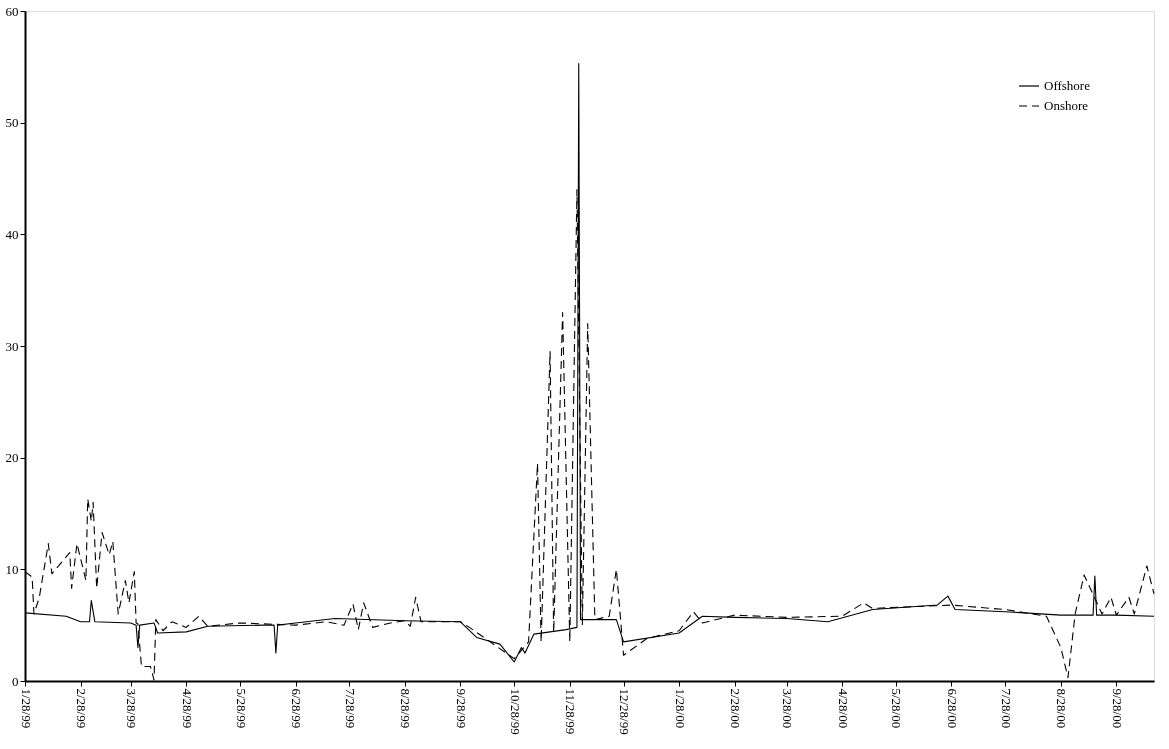 Image resolution: width=1169 pixels, height=749 pixels. I want to click on x-tick-label: 8/28/00, so click(1062, 708).